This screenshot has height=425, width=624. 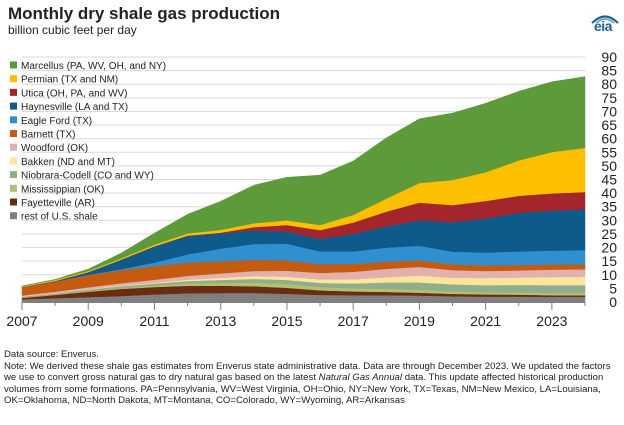 I want to click on legend-label: Mississippian (OK), so click(x=62, y=189).